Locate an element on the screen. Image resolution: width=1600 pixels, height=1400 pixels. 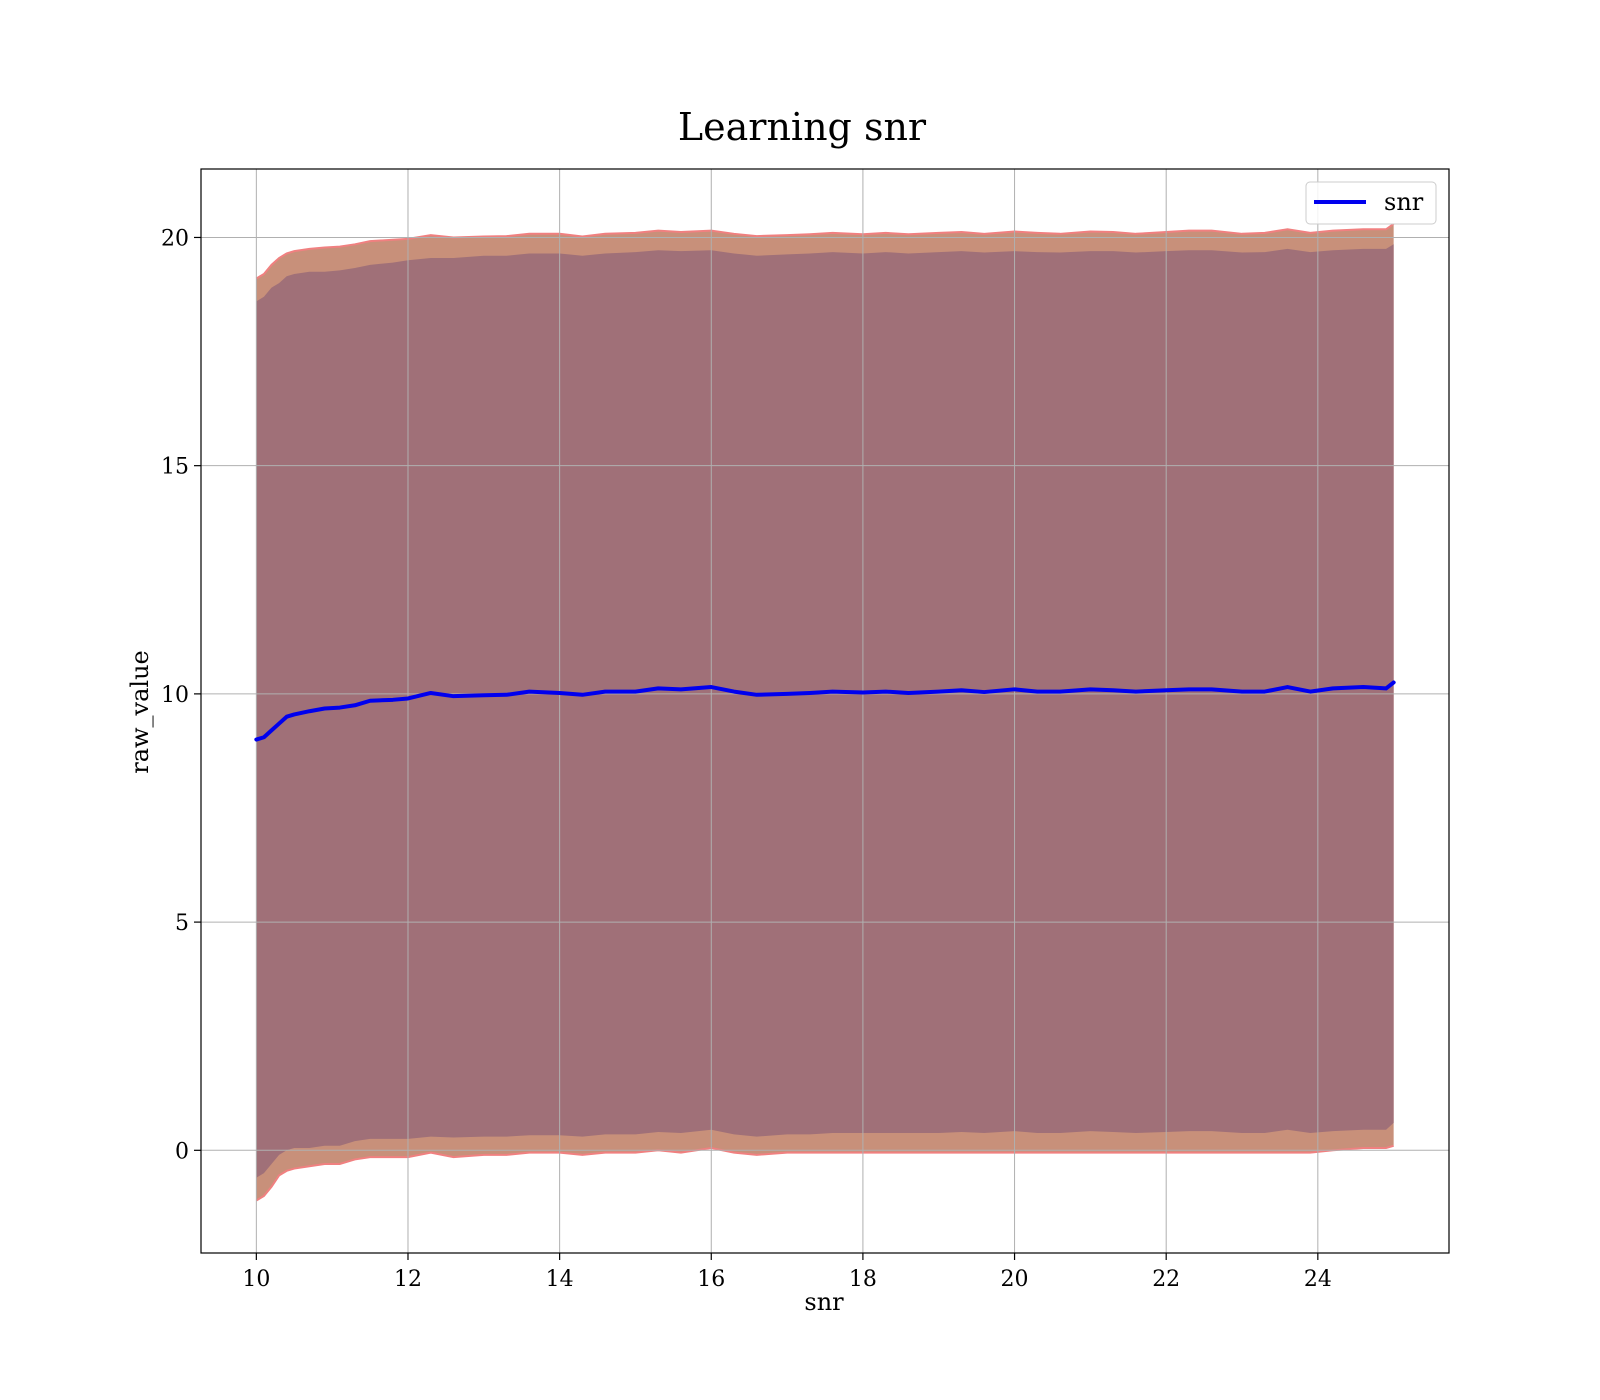
x-tick-label: 14 is located at coordinates (560, 1279).